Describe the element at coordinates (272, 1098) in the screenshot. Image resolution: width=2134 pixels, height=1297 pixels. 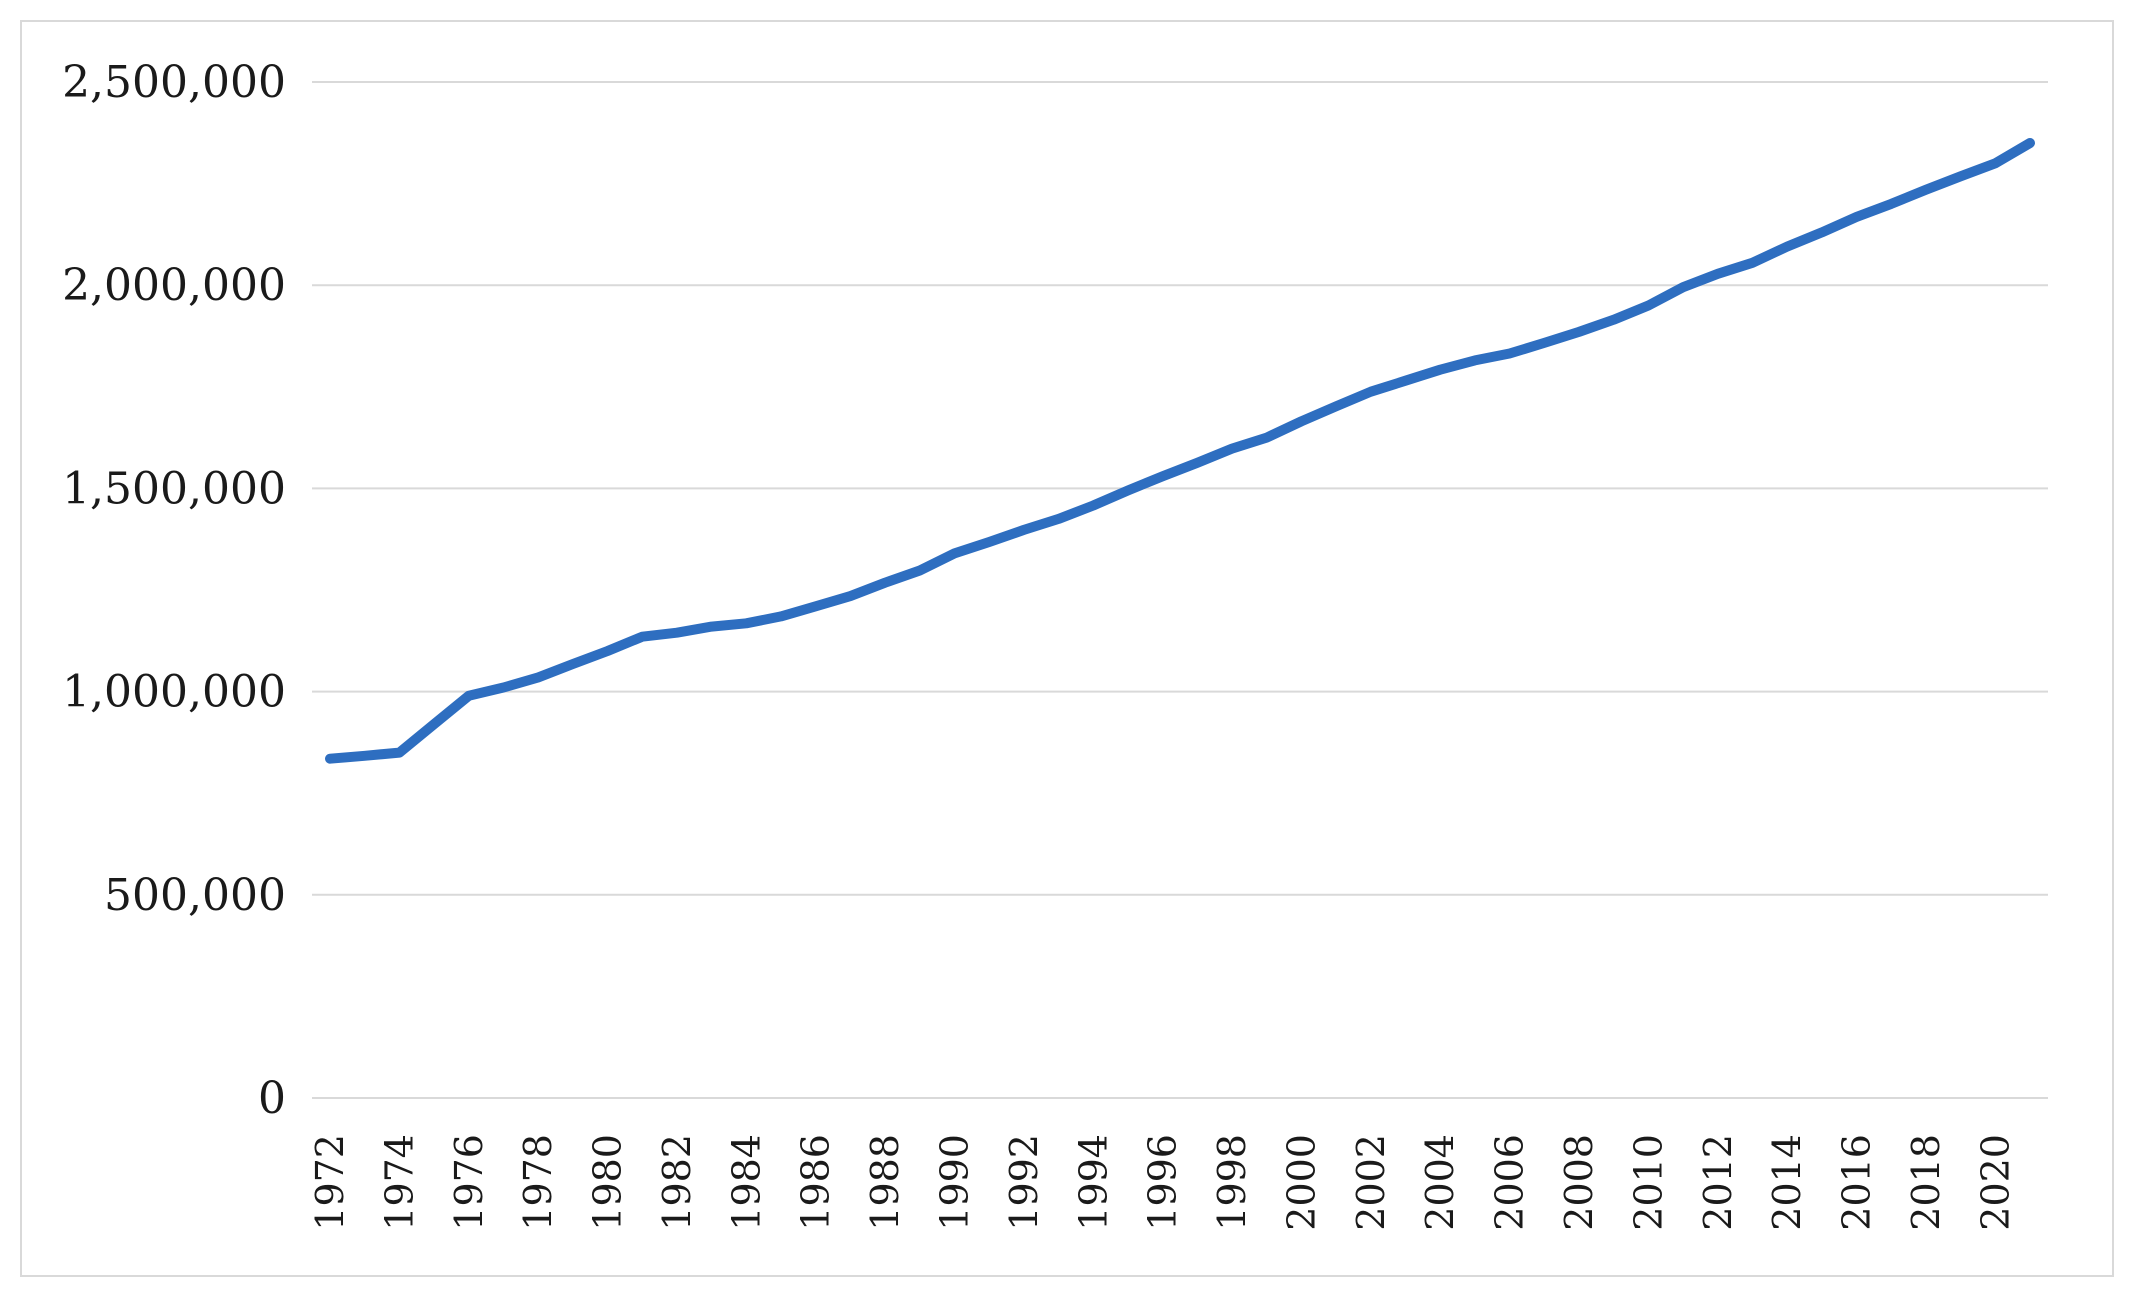
I see `y-tick-label: 0` at that location.